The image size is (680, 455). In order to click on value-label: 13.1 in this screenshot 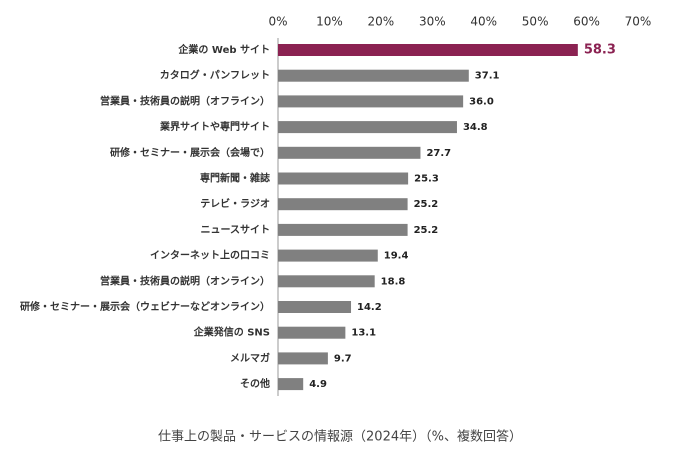, I will do `click(363, 333)`.